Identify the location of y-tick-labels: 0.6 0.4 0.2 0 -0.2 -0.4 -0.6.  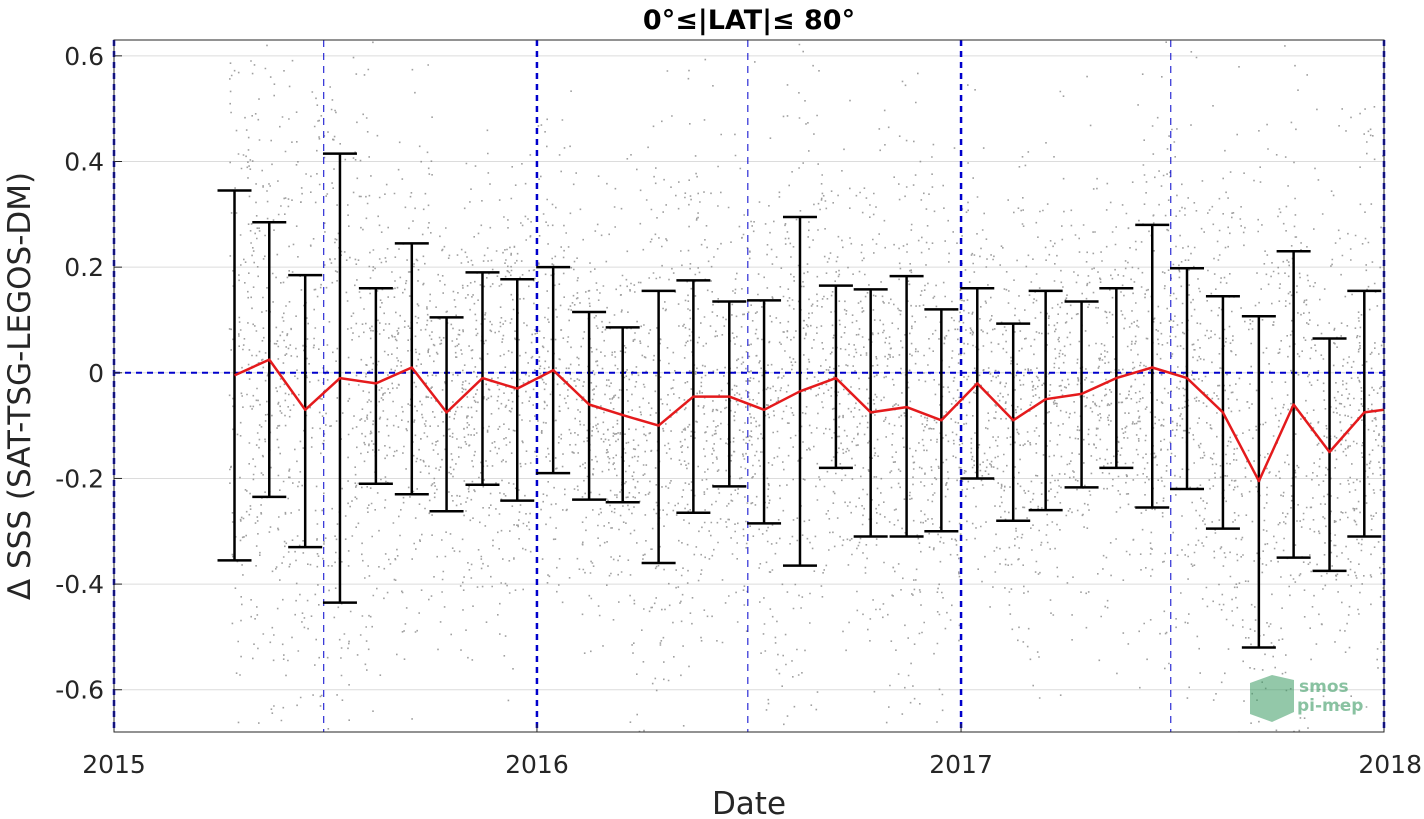
(88, 373).